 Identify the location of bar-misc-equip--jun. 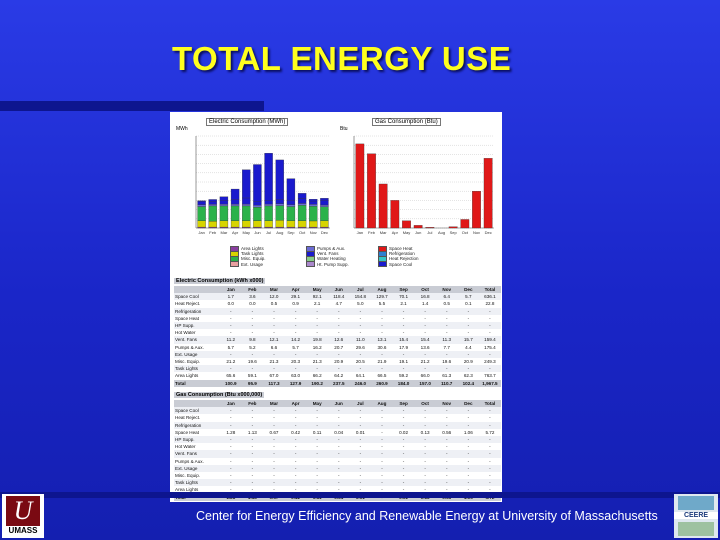
(257, 213).